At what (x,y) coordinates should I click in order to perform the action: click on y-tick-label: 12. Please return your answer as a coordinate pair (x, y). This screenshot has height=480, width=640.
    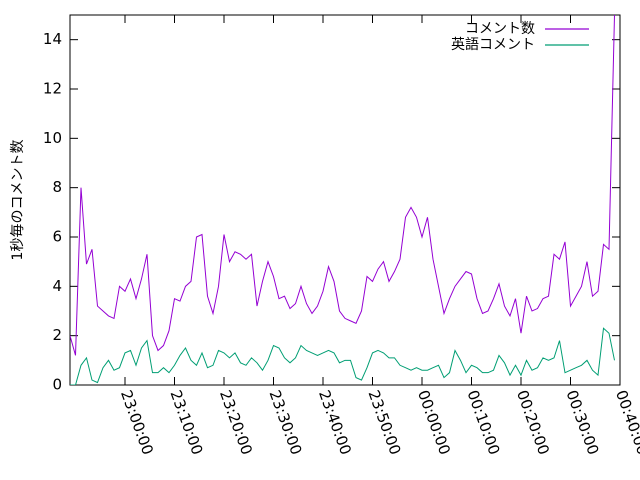
    Looking at the image, I should click on (52, 89).